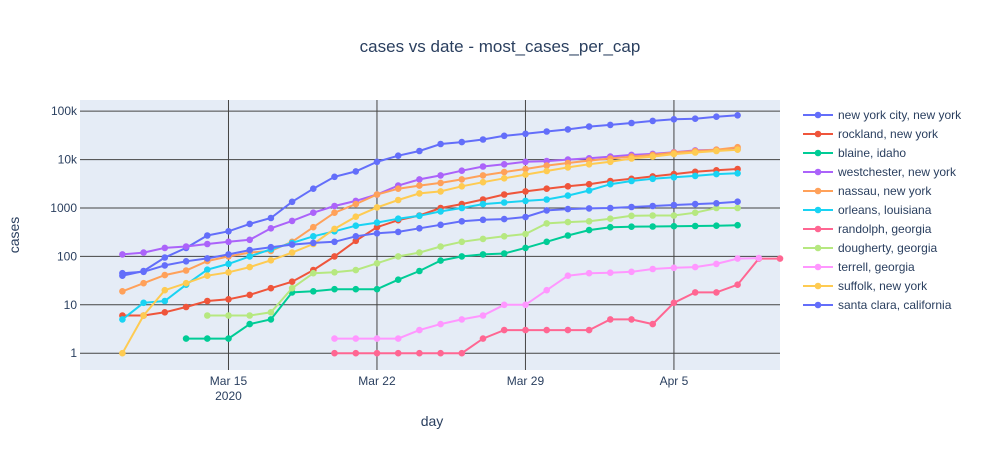  Describe the element at coordinates (67, 256) in the screenshot. I see `y-tick-label: 100` at that location.